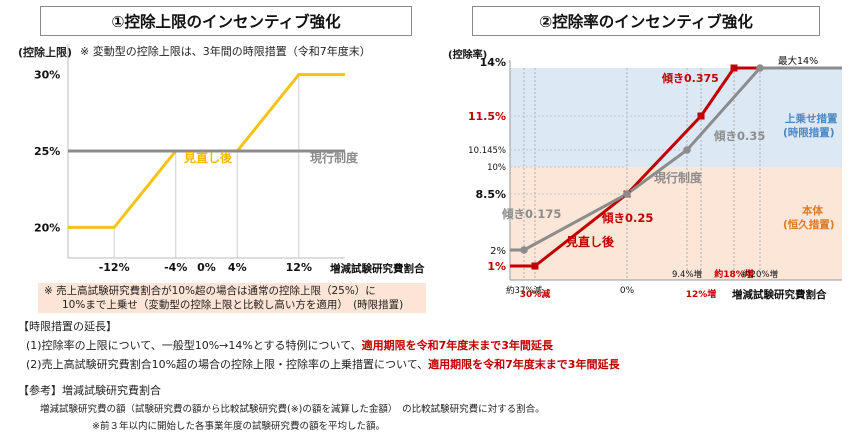 The height and width of the screenshot is (435, 850). I want to click on left-x-tick: 12%, so click(299, 267).